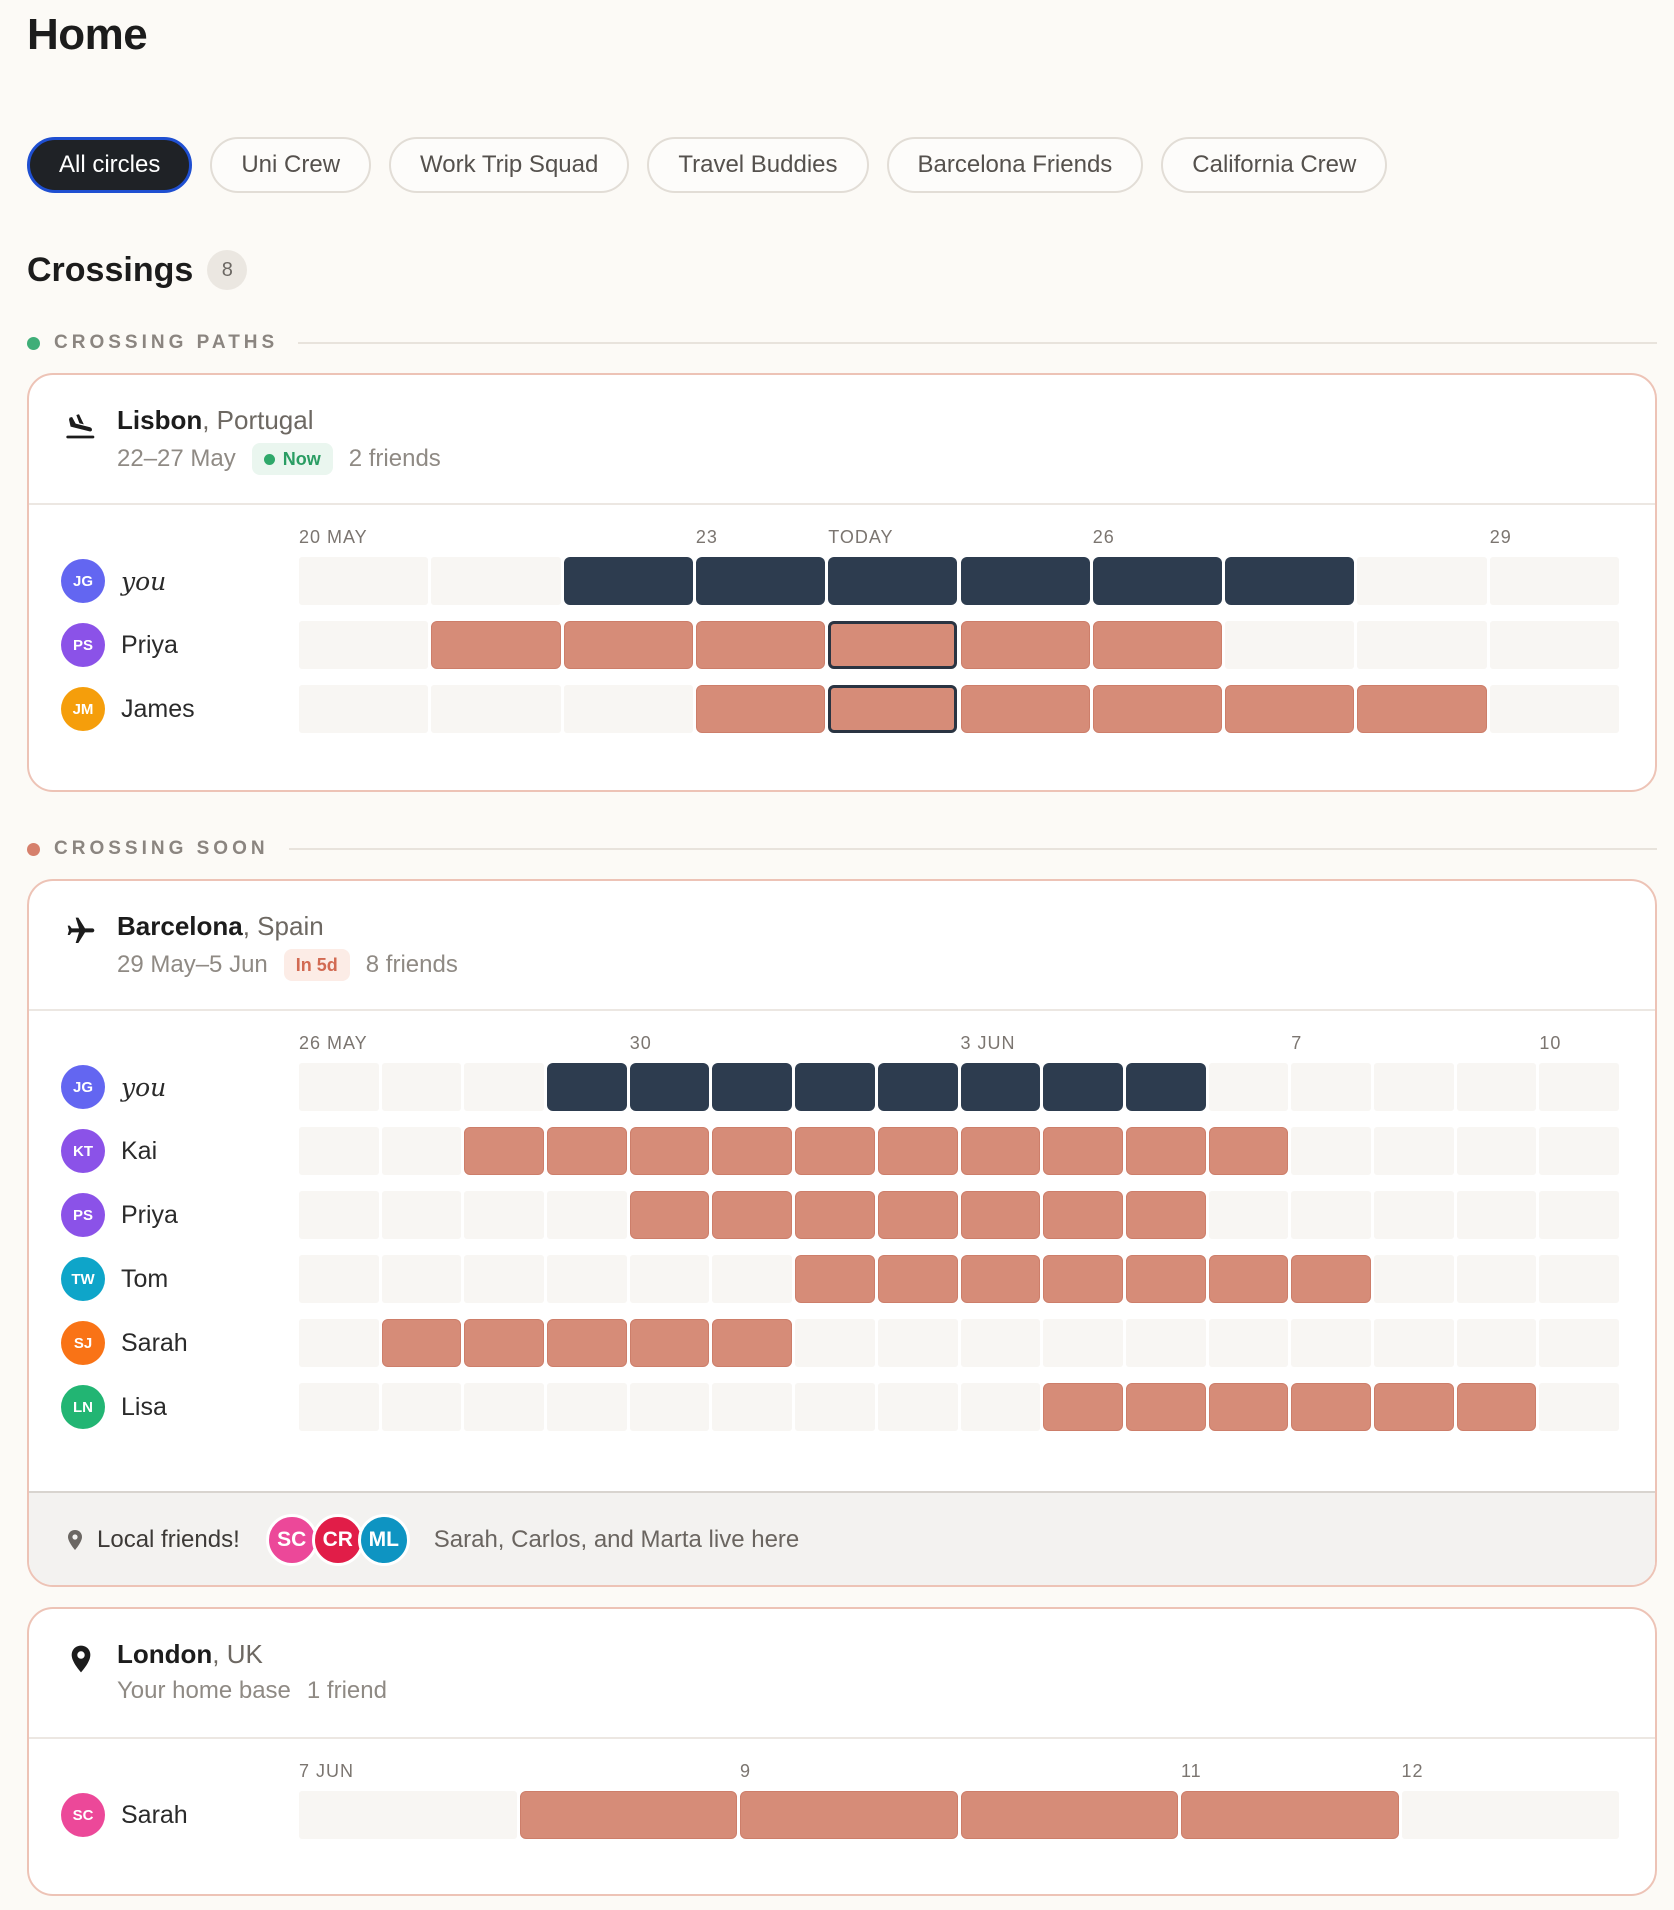 This screenshot has width=1674, height=1910. I want to click on chip-california-crew: California Crew, so click(1274, 165).